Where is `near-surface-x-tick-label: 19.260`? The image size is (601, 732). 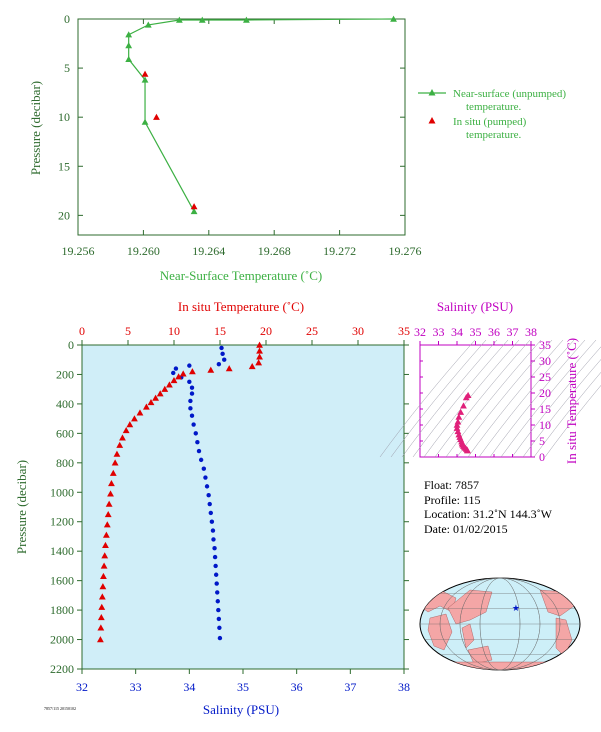
near-surface-x-tick-label: 19.260 is located at coordinates (143, 251).